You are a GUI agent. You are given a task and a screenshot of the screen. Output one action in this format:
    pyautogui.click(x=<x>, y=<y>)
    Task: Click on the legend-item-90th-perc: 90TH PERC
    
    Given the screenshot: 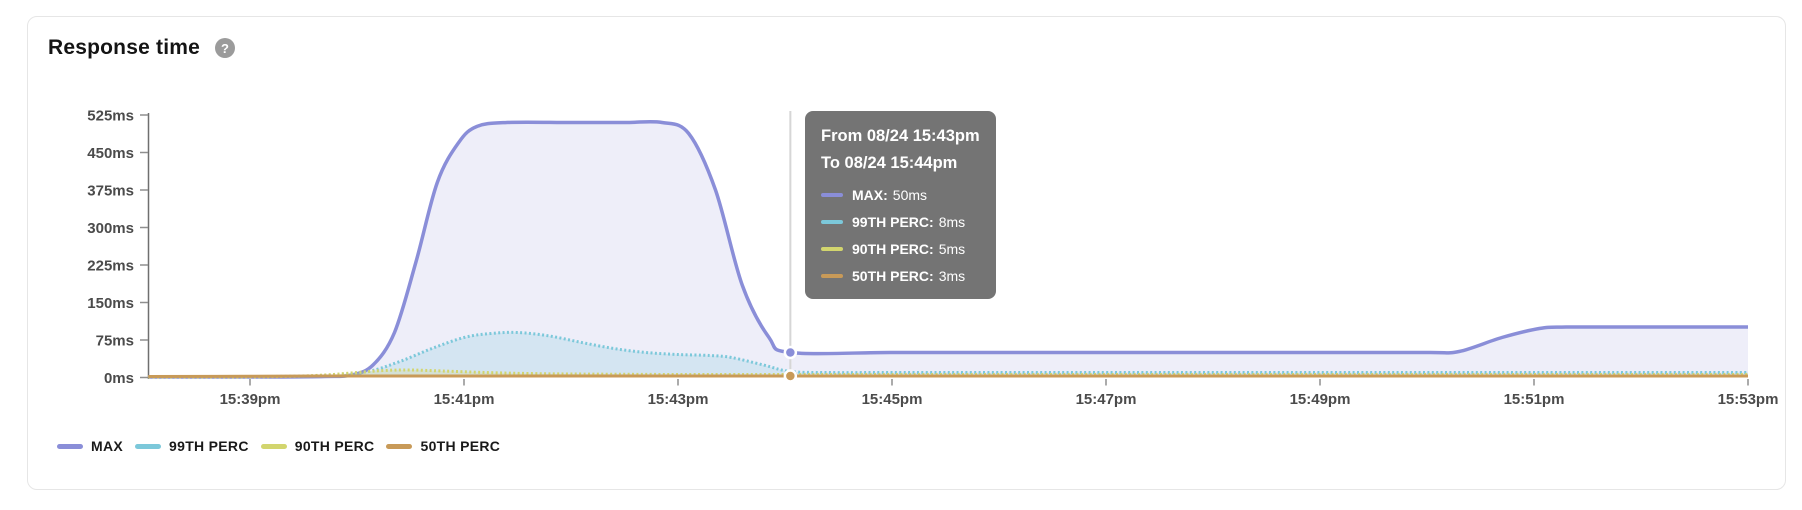 What is the action you would take?
    pyautogui.click(x=317, y=446)
    